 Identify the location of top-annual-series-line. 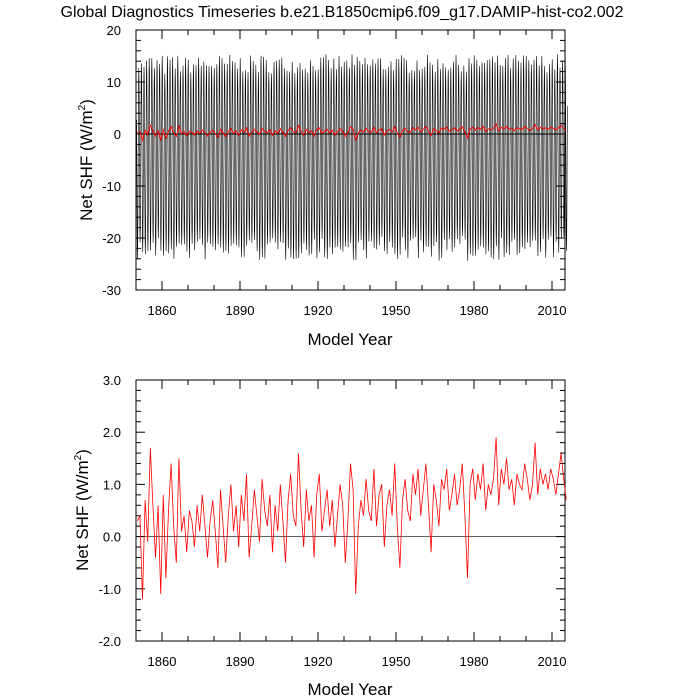
(352, 133).